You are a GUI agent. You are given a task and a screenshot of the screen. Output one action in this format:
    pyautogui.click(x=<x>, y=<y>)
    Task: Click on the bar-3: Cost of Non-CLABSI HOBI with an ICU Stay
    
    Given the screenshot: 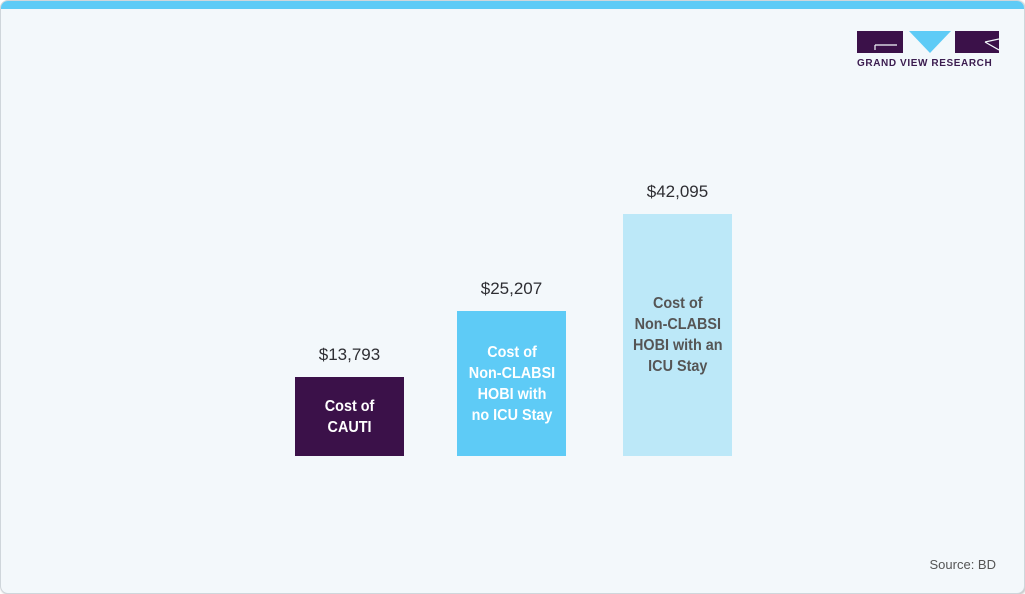 What is the action you would take?
    pyautogui.click(x=677, y=335)
    